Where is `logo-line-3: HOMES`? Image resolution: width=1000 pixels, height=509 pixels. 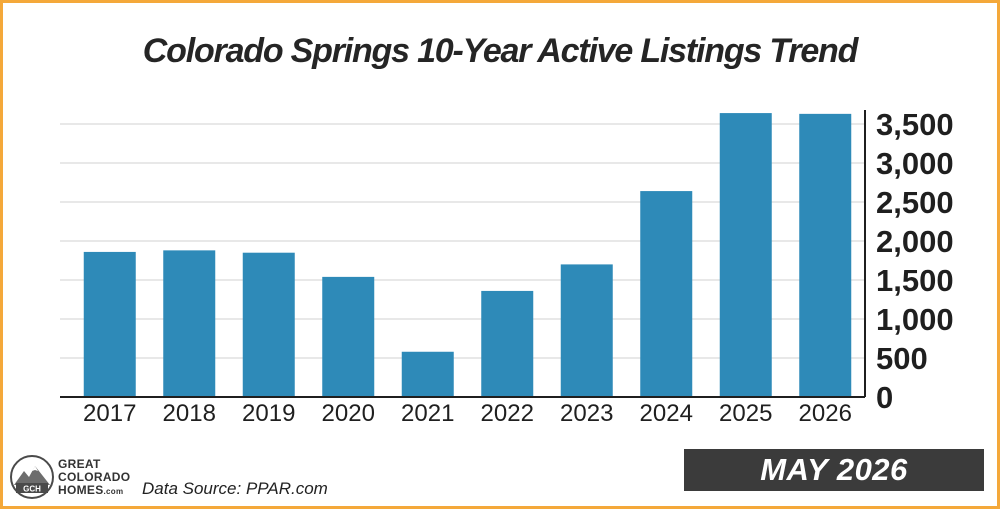 logo-line-3: HOMES is located at coordinates (81, 490).